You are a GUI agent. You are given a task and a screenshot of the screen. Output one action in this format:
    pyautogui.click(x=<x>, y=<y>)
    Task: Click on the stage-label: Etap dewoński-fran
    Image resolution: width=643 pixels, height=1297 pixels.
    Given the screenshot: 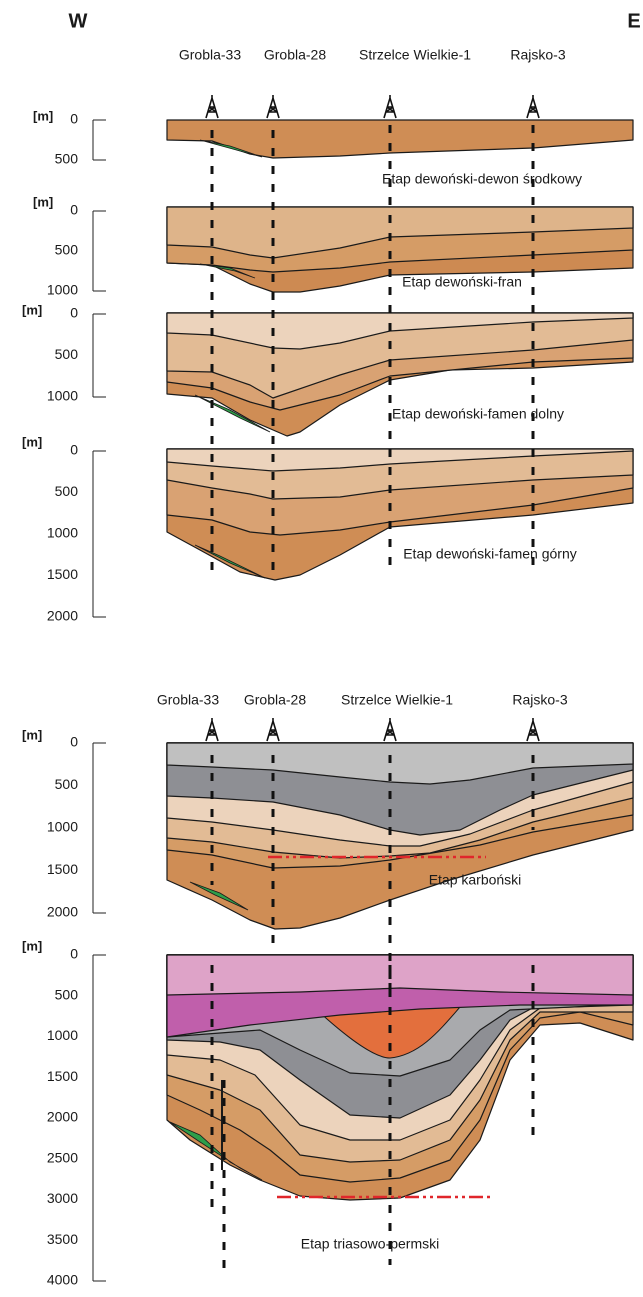 What is the action you would take?
    pyautogui.click(x=462, y=282)
    